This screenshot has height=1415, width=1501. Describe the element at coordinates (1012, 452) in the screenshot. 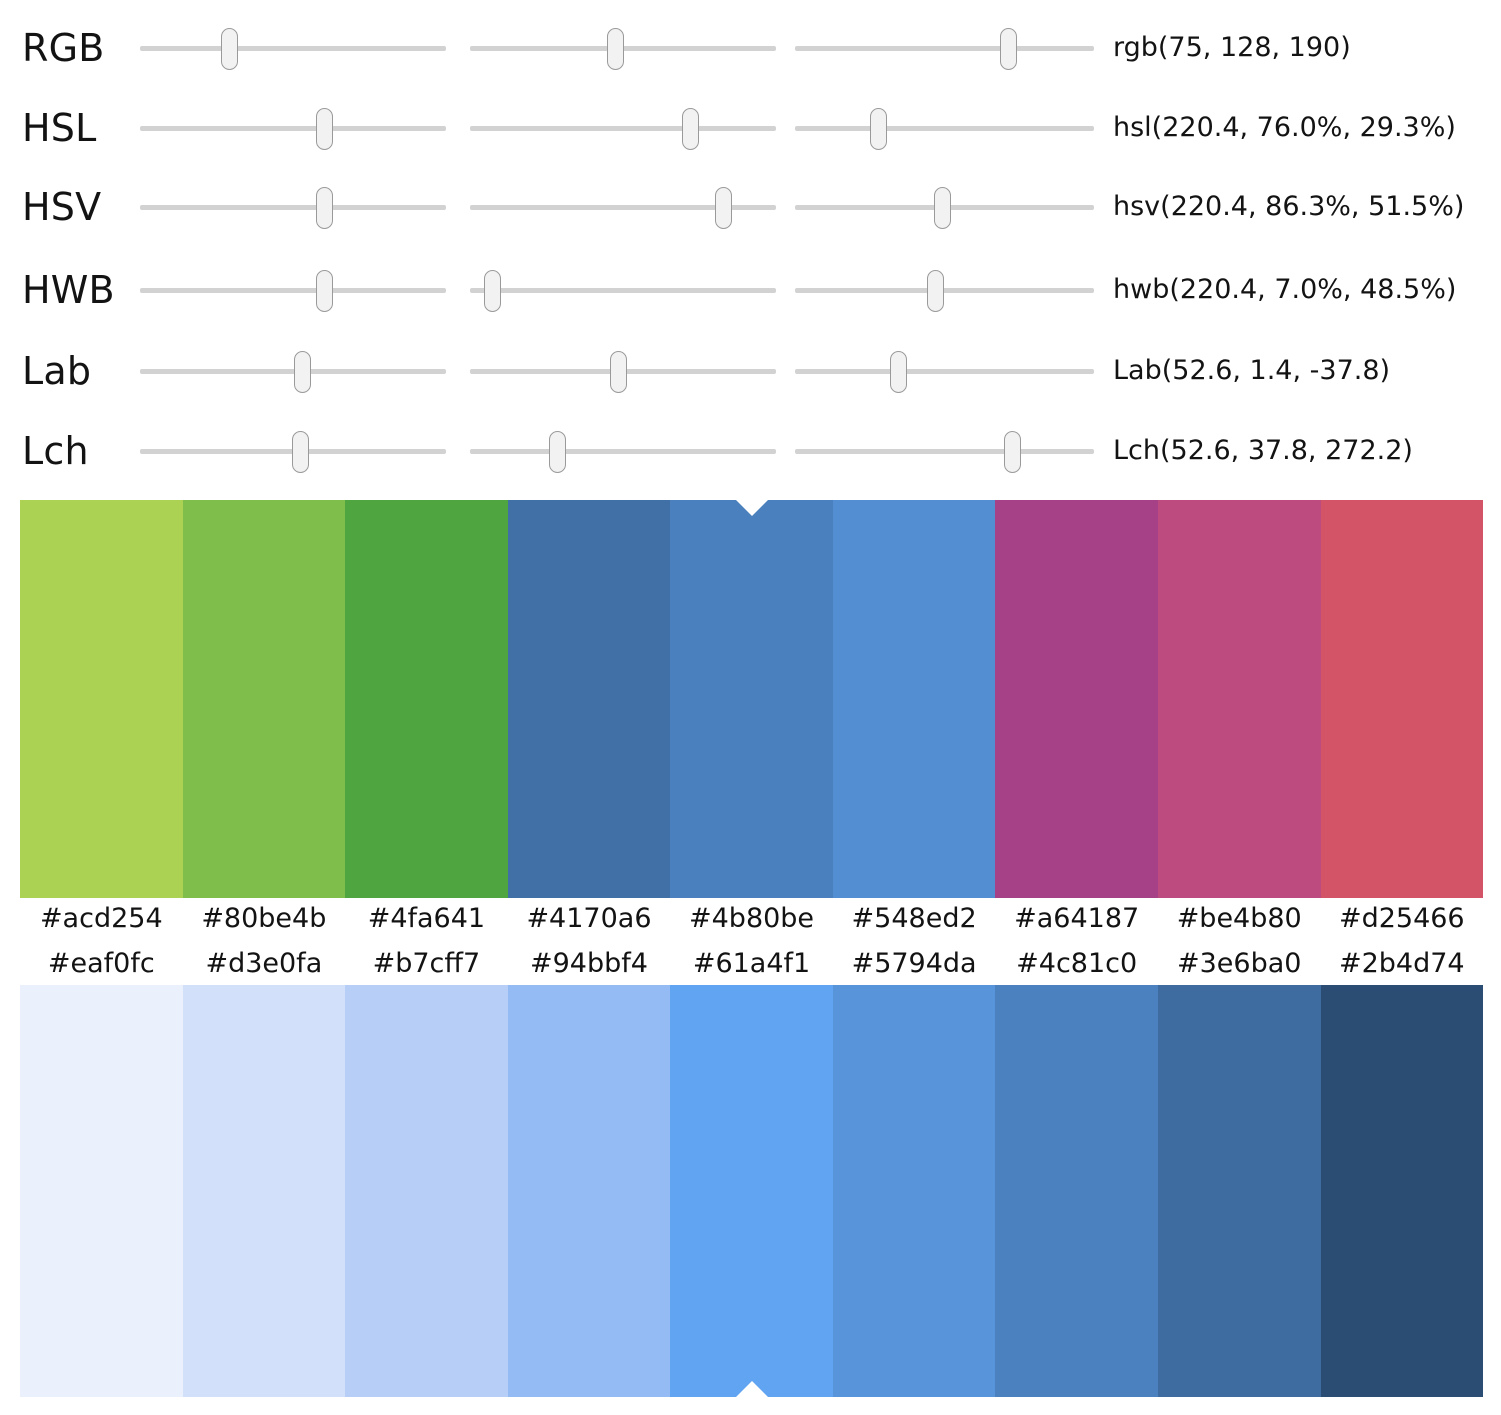

I see `slider-thumb-lch-h` at that location.